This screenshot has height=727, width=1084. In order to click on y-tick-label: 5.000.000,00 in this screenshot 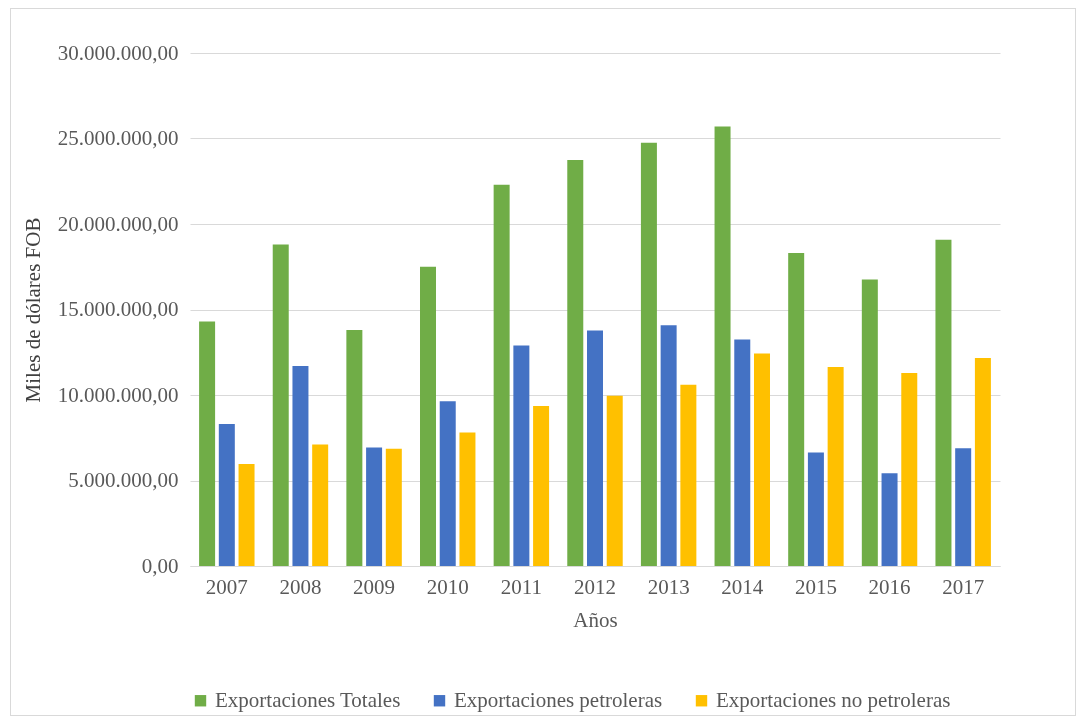, I will do `click(123, 480)`.